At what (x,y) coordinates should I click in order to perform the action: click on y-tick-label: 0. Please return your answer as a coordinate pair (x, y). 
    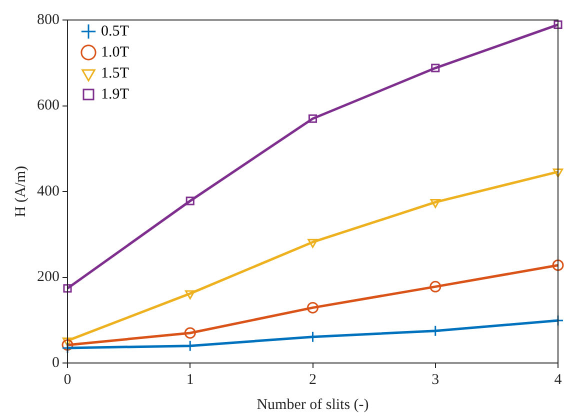
    Looking at the image, I should click on (56, 362).